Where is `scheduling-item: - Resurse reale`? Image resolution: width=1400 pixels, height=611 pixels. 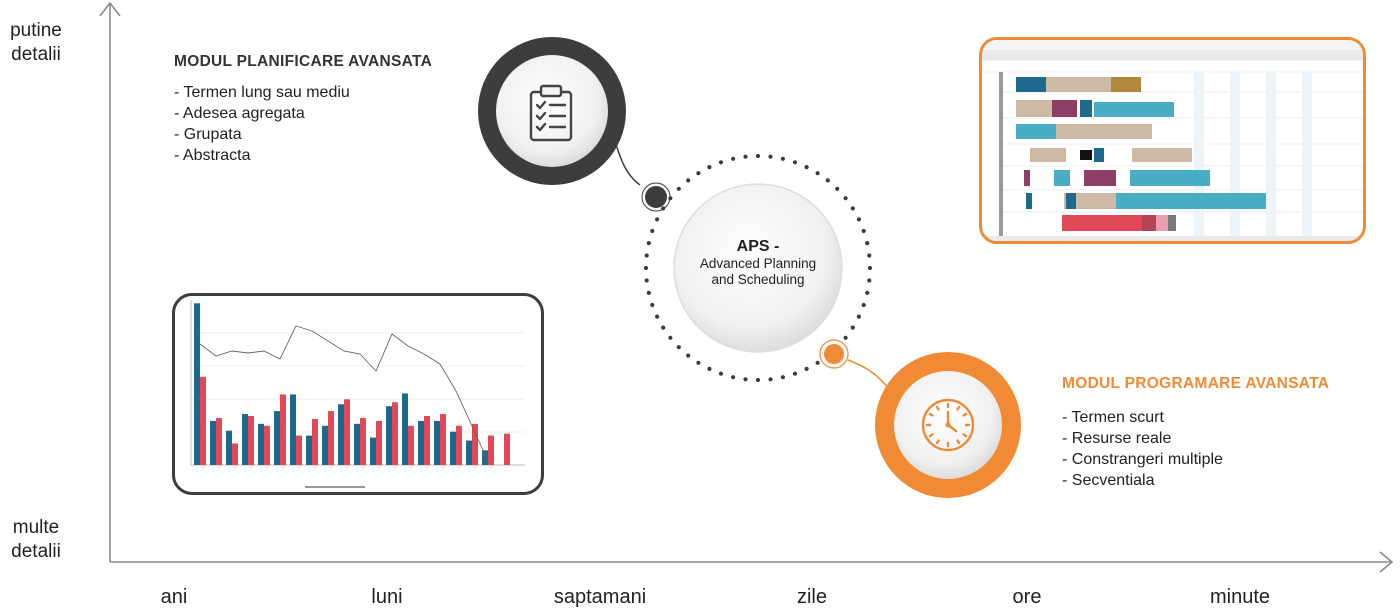
scheduling-item: - Resurse reale is located at coordinates (1117, 438).